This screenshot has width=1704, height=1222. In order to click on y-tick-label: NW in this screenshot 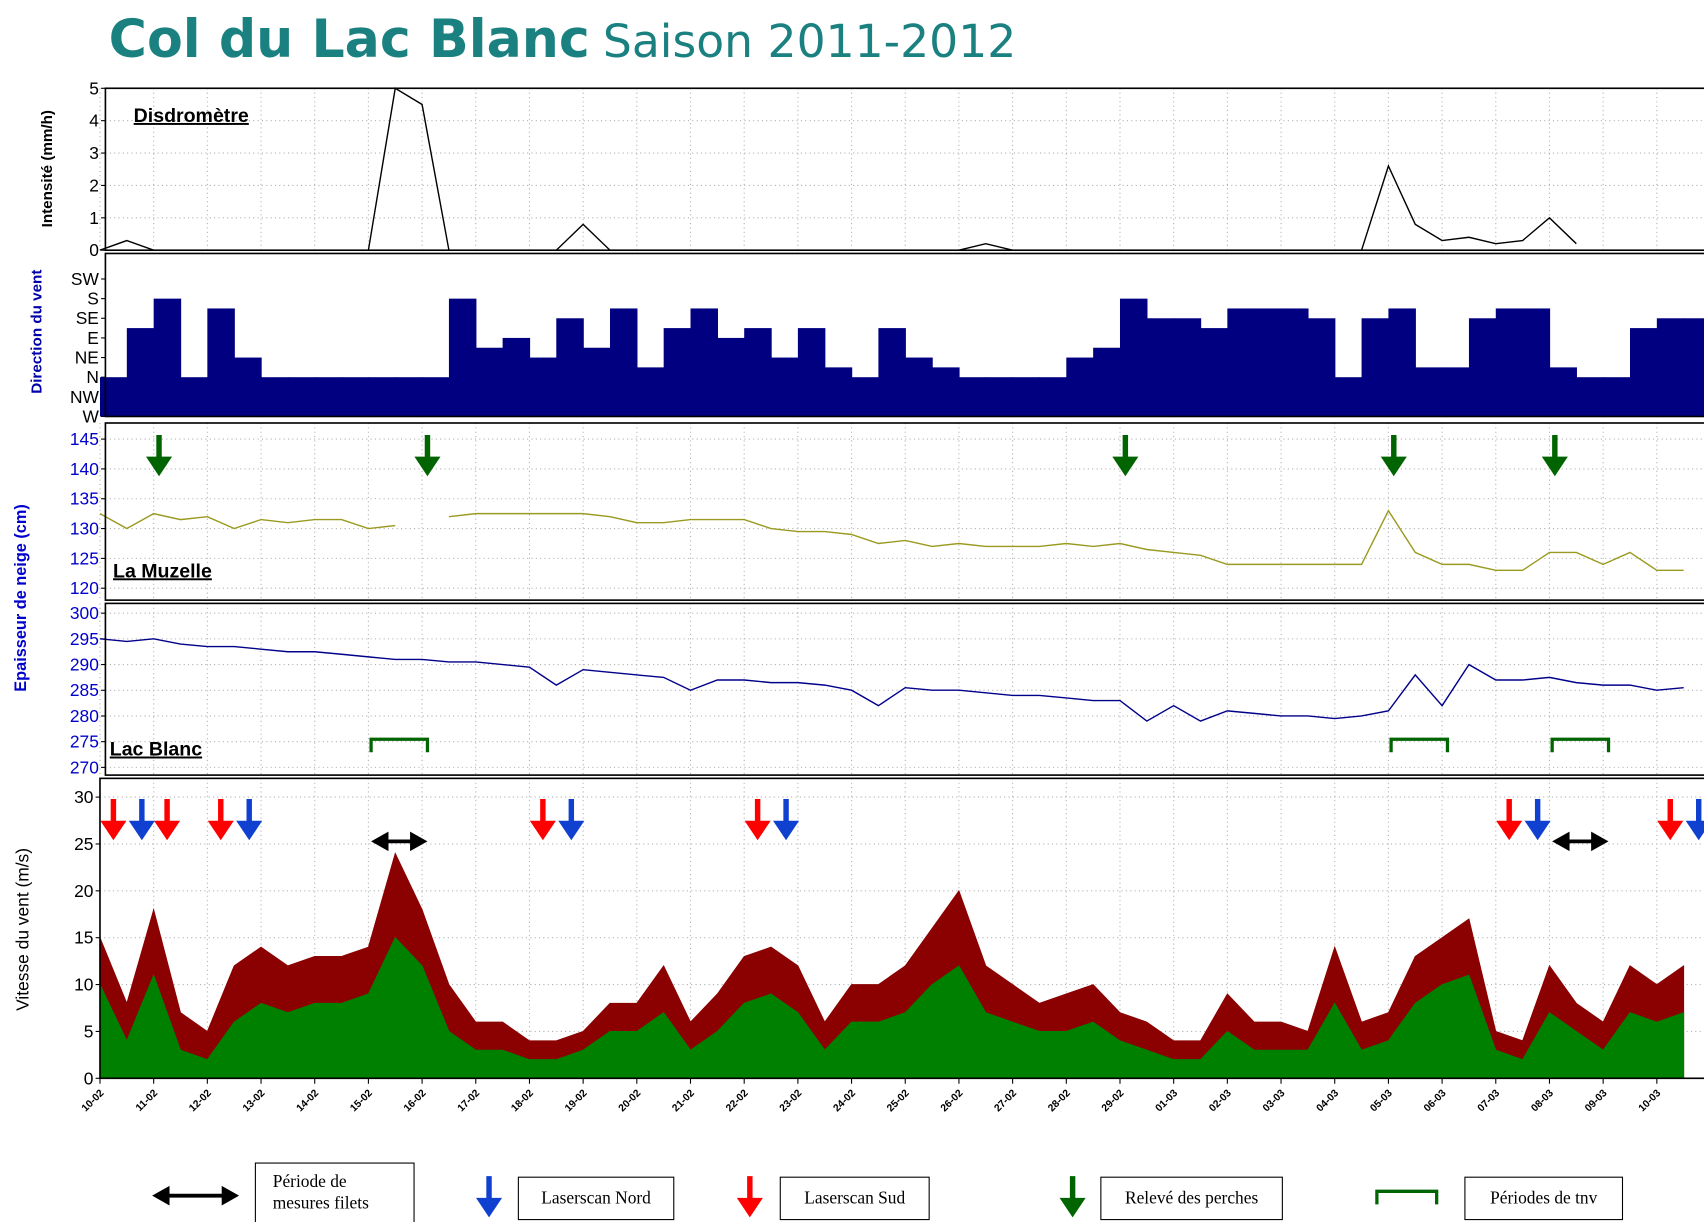, I will do `click(85, 397)`.